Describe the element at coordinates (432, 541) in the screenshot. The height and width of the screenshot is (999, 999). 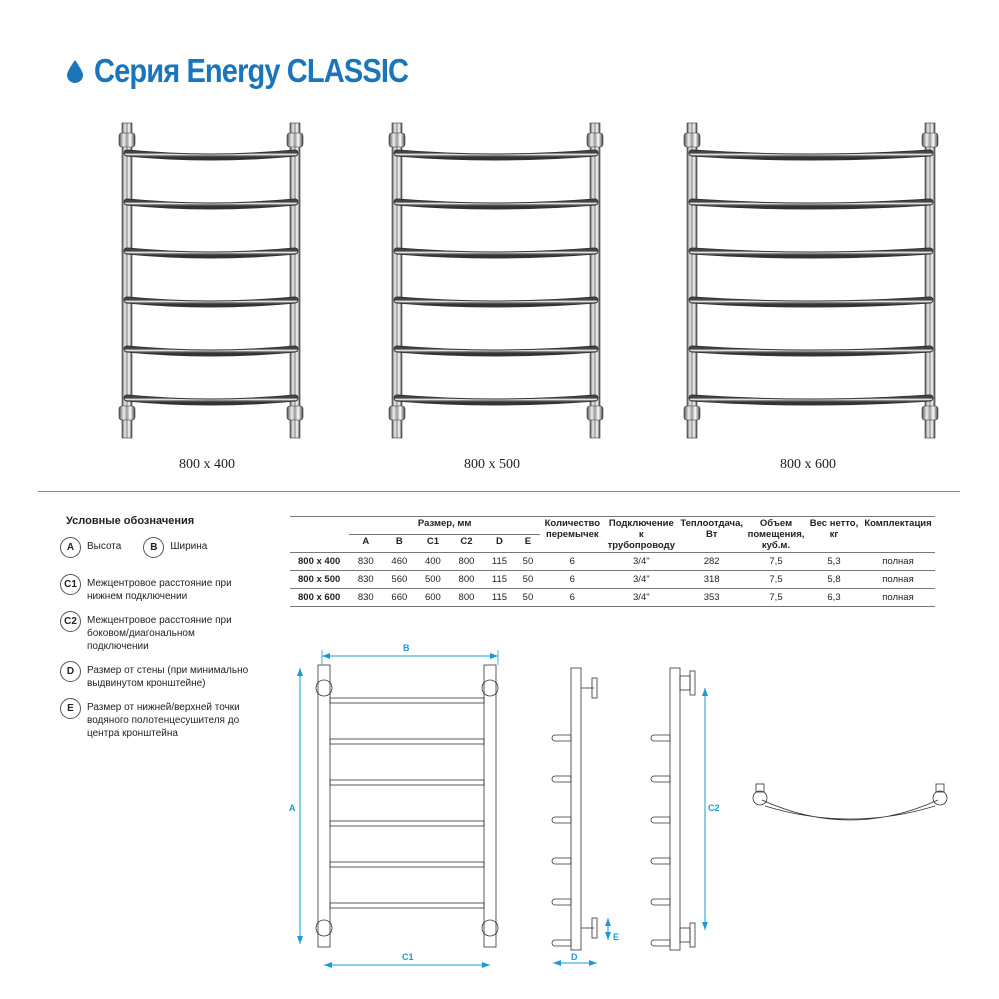
I see `col-header: C1` at that location.